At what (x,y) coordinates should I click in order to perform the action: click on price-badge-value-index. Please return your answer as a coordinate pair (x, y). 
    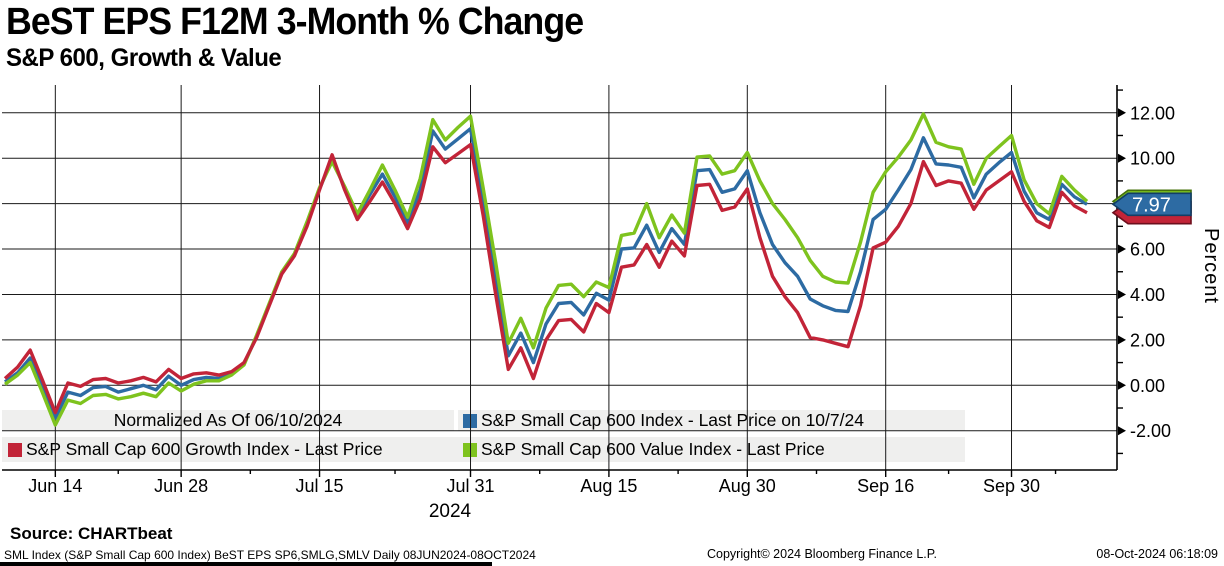
    Looking at the image, I should click on (1151, 201).